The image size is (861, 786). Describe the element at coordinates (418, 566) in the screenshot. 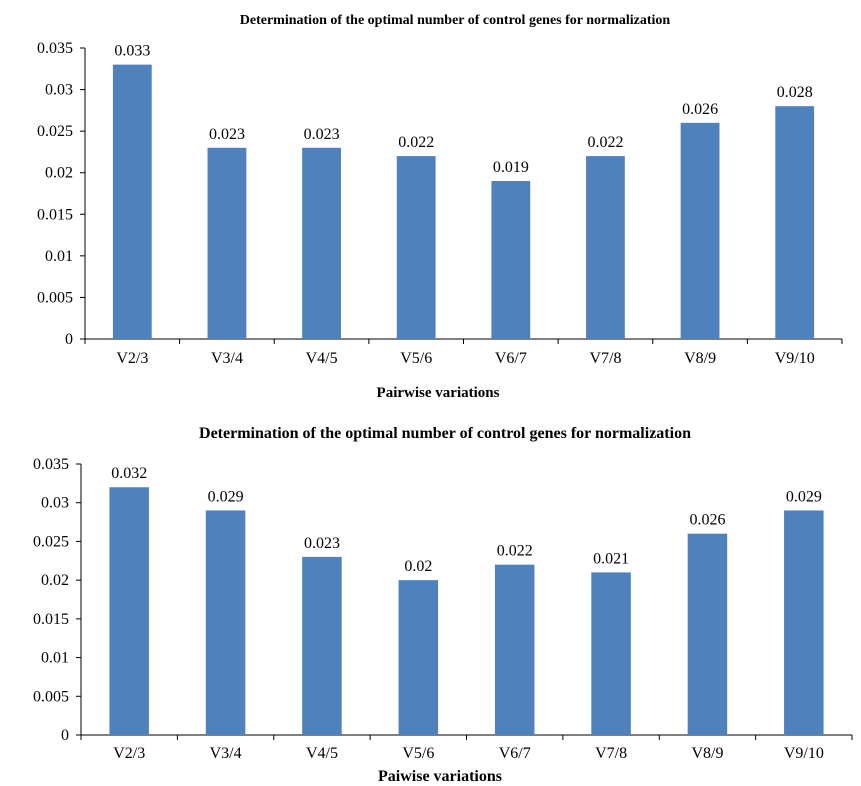

I see `data-label: 0.02` at that location.